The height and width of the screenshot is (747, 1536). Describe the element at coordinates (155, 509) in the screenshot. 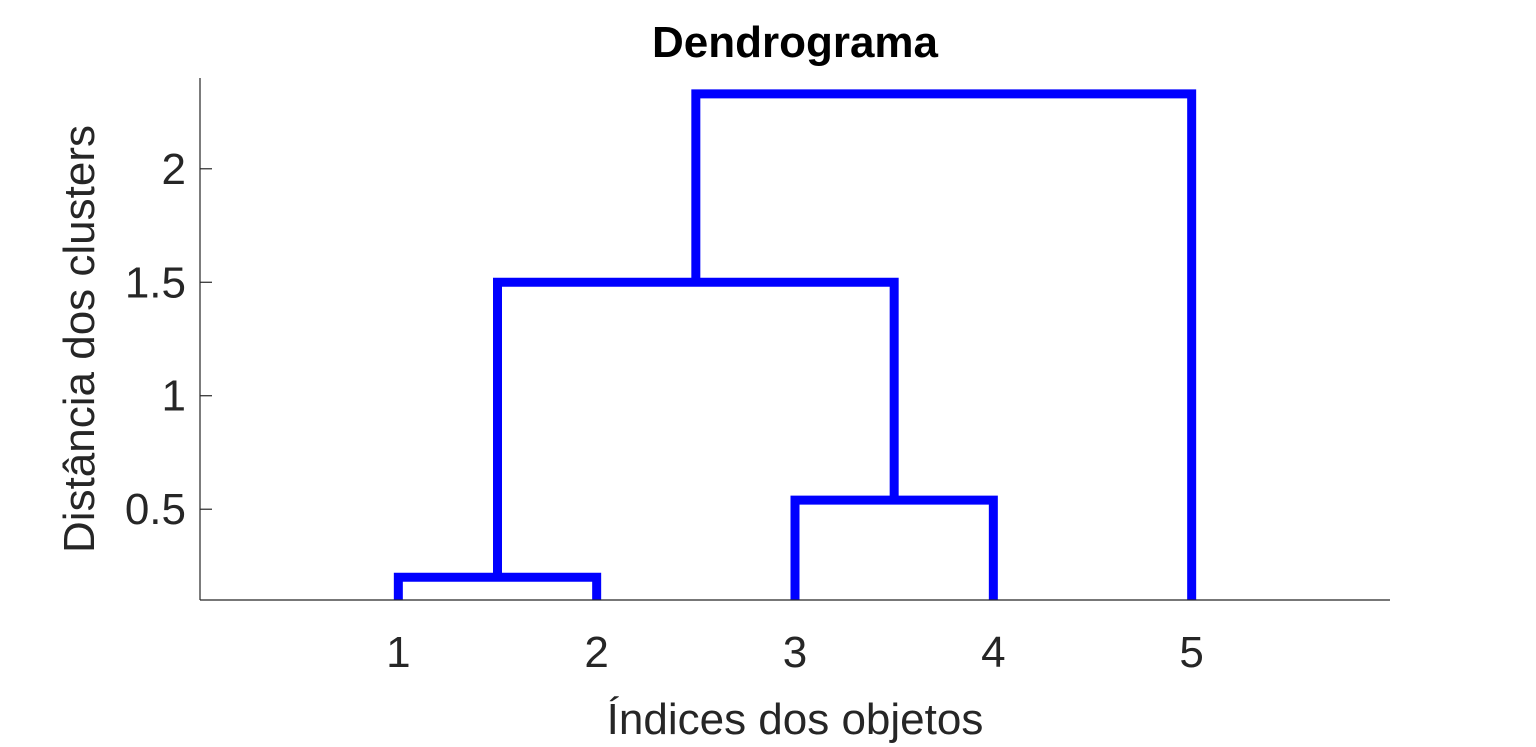

I see `y-tick-label: 0.5` at that location.